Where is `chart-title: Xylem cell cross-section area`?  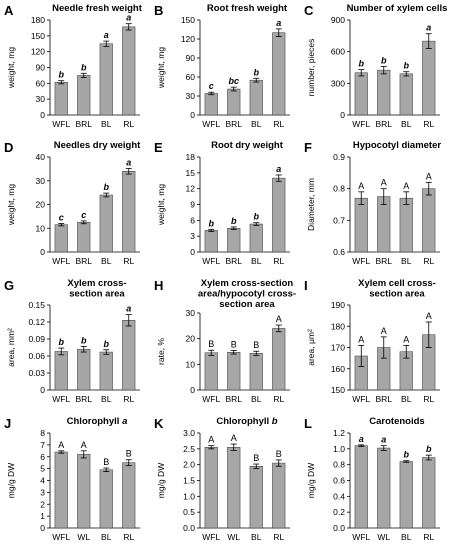
chart-title: Xylem cell cross-section area is located at coordinates (397, 289).